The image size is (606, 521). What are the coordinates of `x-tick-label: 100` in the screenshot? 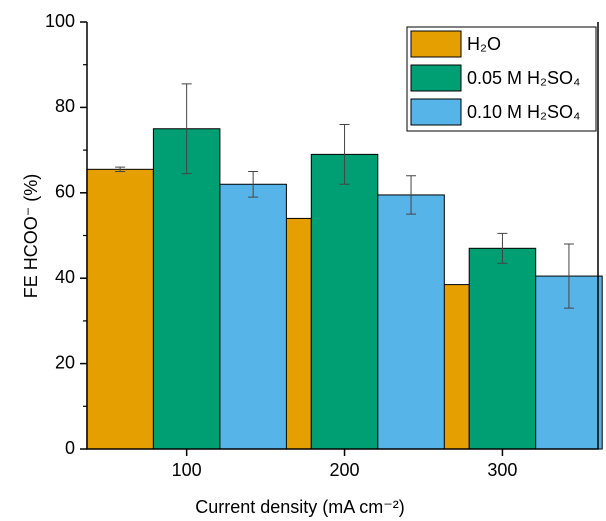 It's located at (187, 470).